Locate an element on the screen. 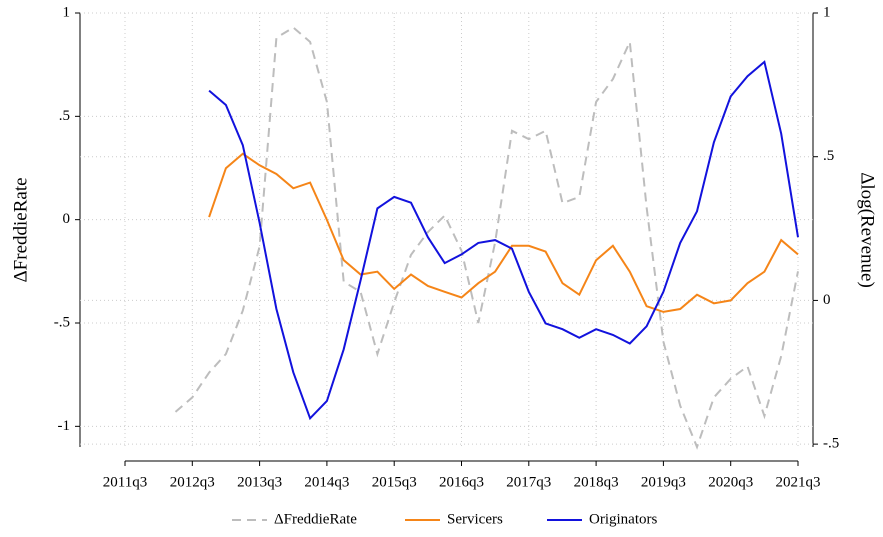  y-tick-label: -1 is located at coordinates (64, 426).